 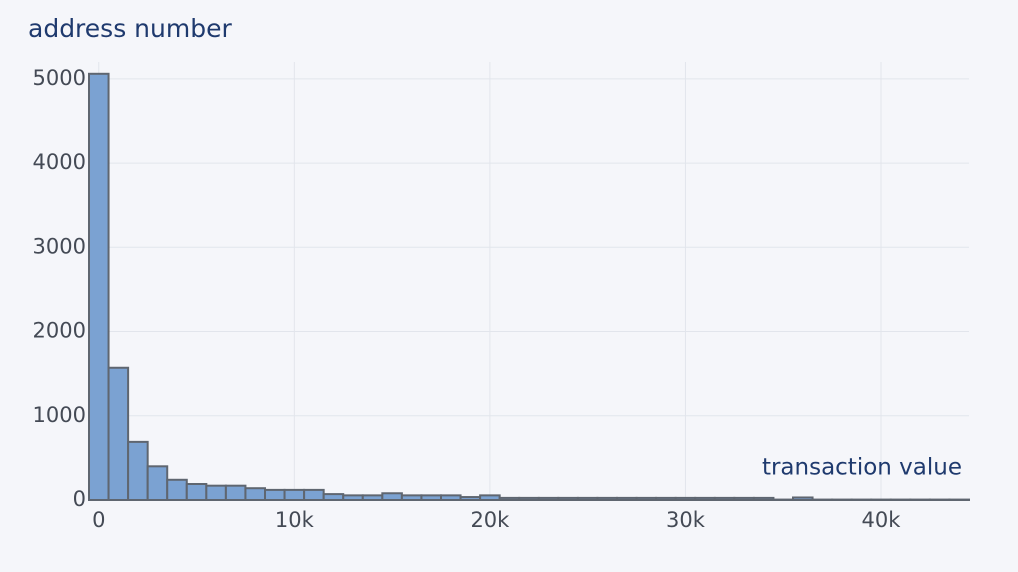 I want to click on x-tick-label: 40k, so click(x=882, y=520).